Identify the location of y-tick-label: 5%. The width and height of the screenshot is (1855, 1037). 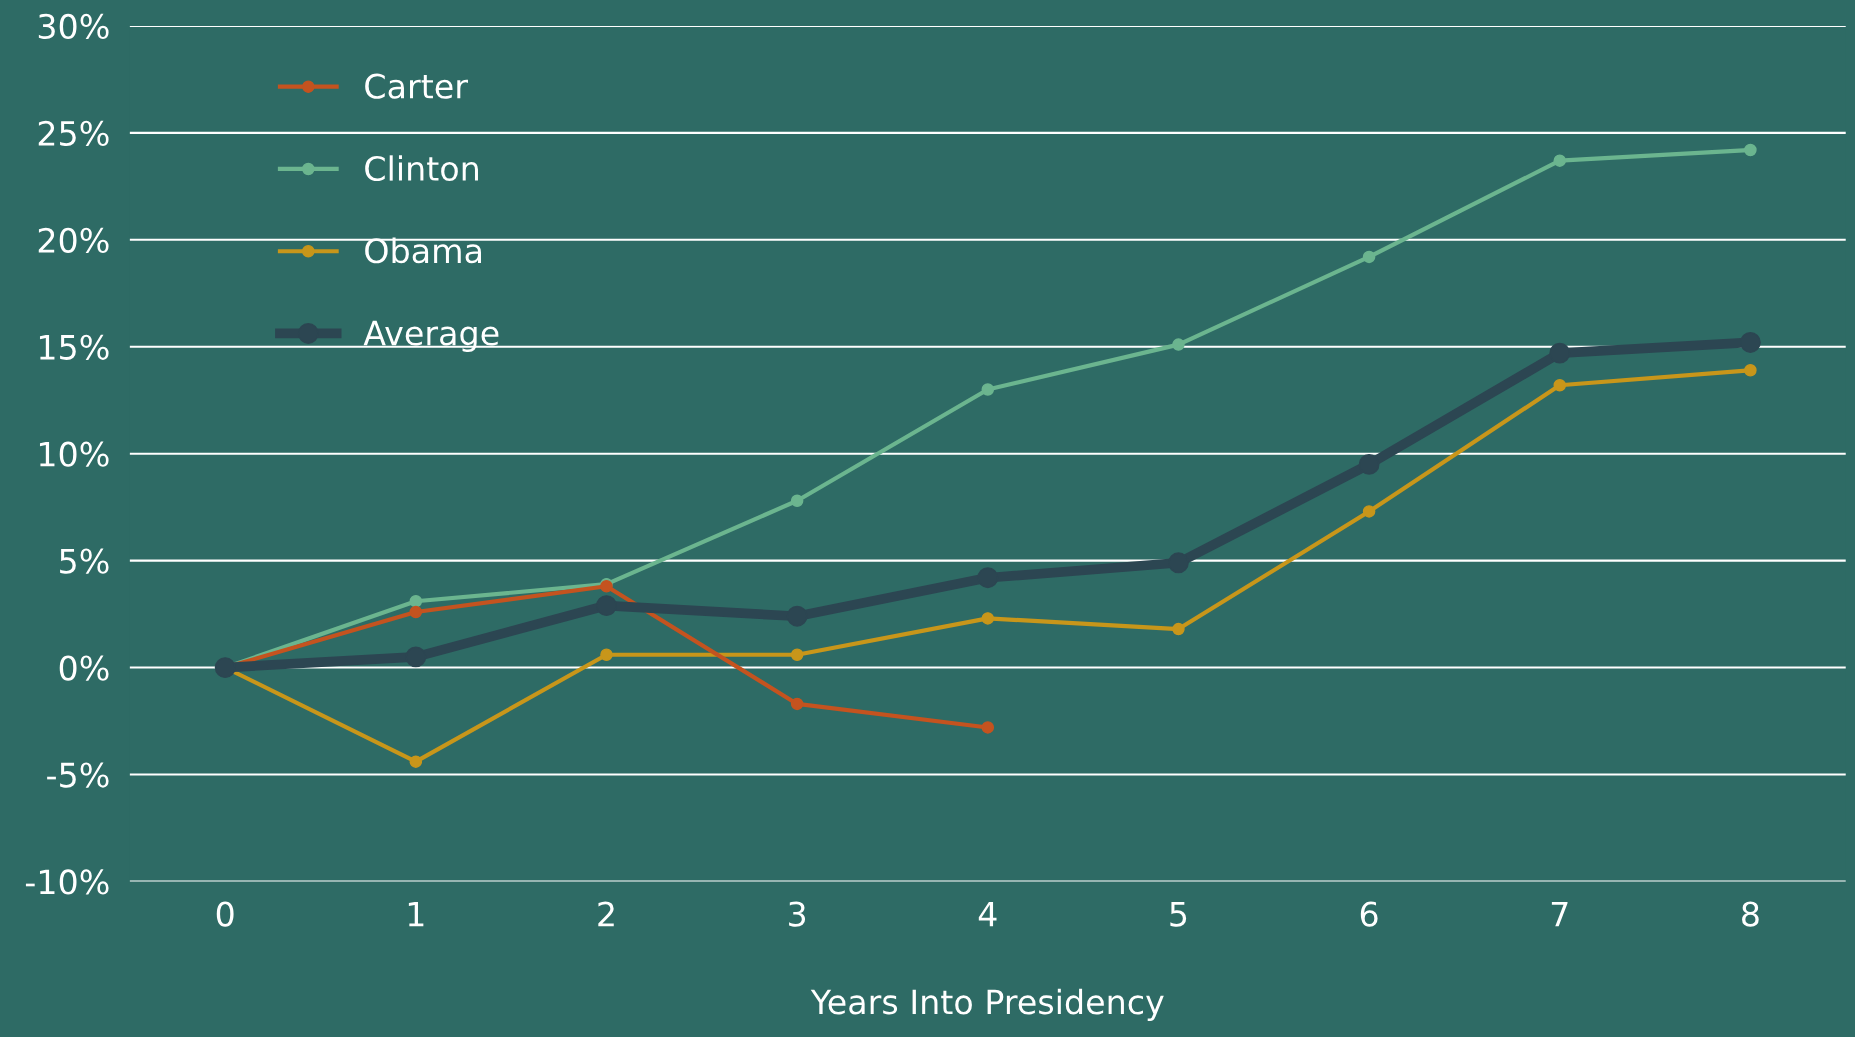
(84, 561).